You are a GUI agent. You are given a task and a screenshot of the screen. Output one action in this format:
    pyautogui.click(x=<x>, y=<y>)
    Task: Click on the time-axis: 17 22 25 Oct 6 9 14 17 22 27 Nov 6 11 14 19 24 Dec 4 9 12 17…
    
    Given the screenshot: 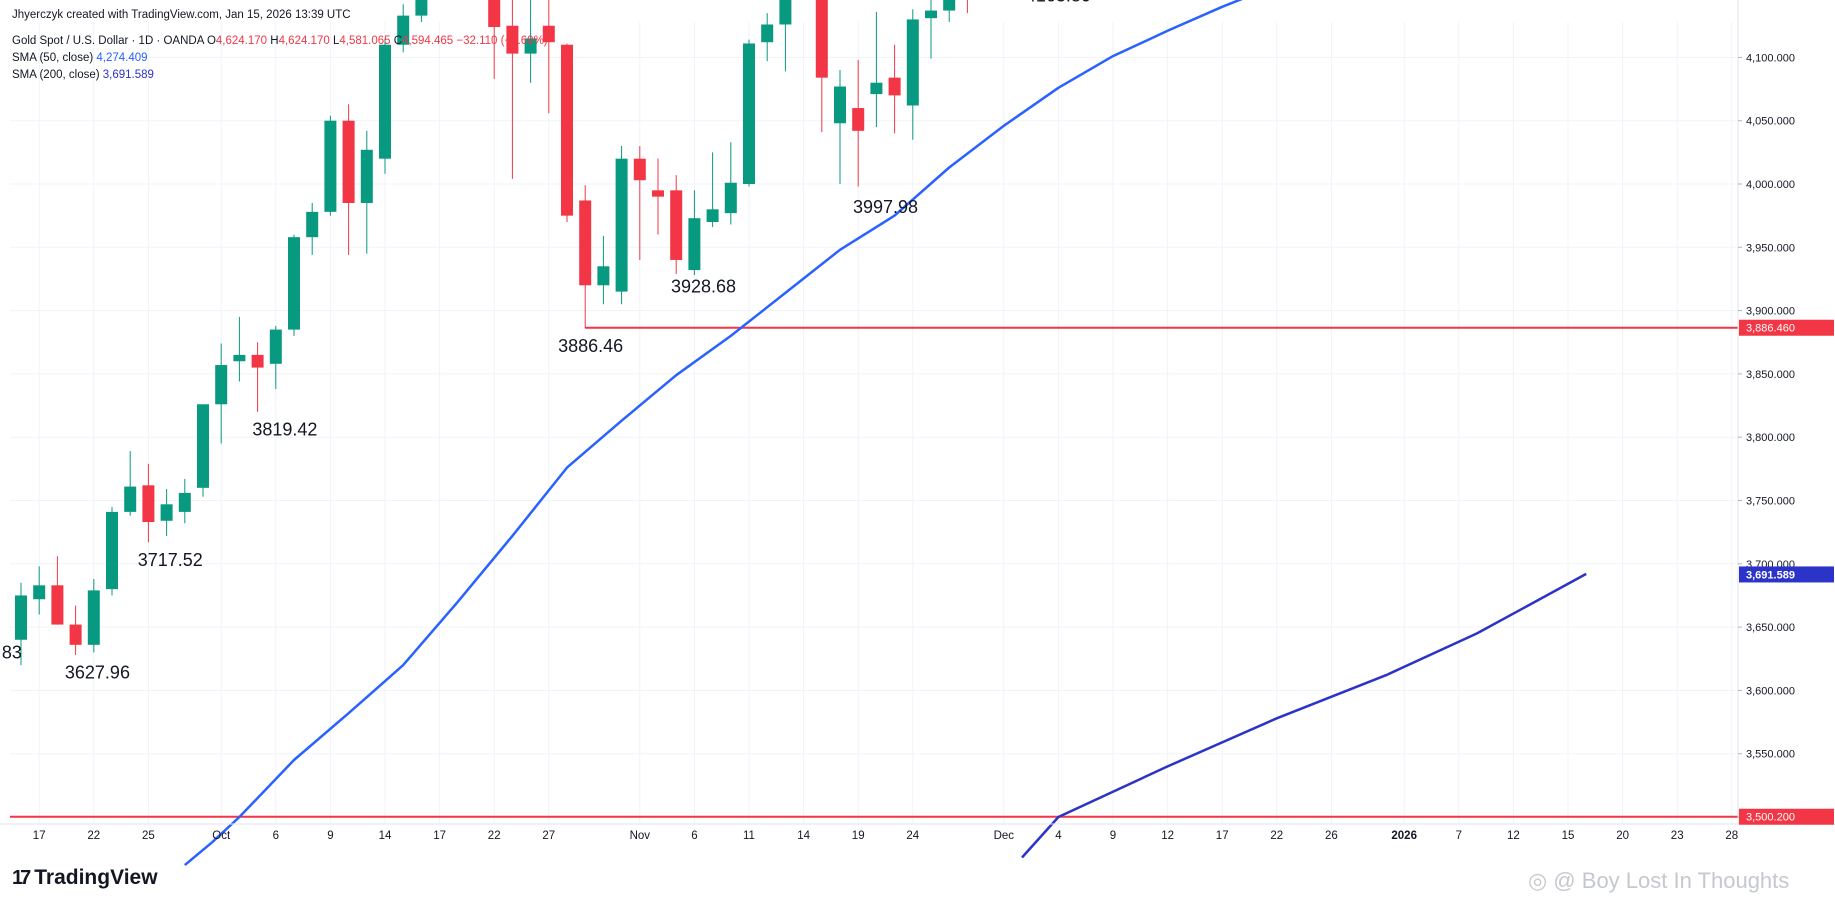 What is the action you would take?
    pyautogui.click(x=917, y=832)
    